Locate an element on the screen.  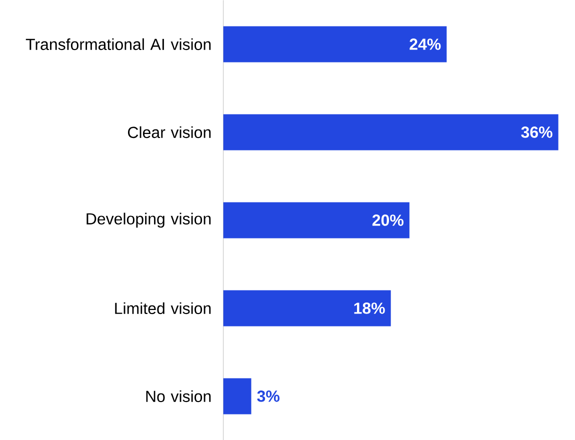
y-tick-label: Limited vision is located at coordinates (163, 308).